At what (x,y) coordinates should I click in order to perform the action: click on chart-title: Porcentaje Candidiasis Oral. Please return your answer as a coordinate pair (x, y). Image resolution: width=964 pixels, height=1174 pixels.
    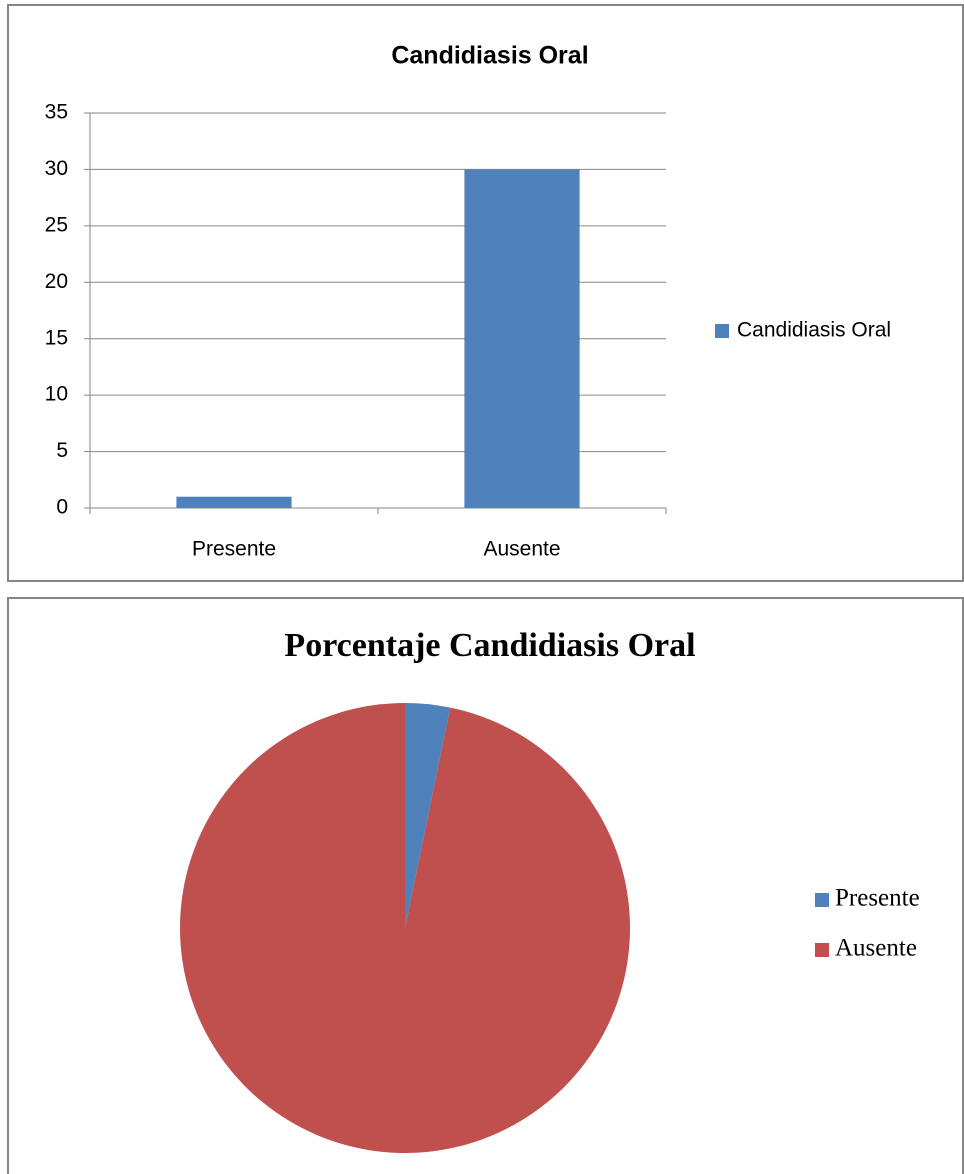
    Looking at the image, I should click on (489, 645).